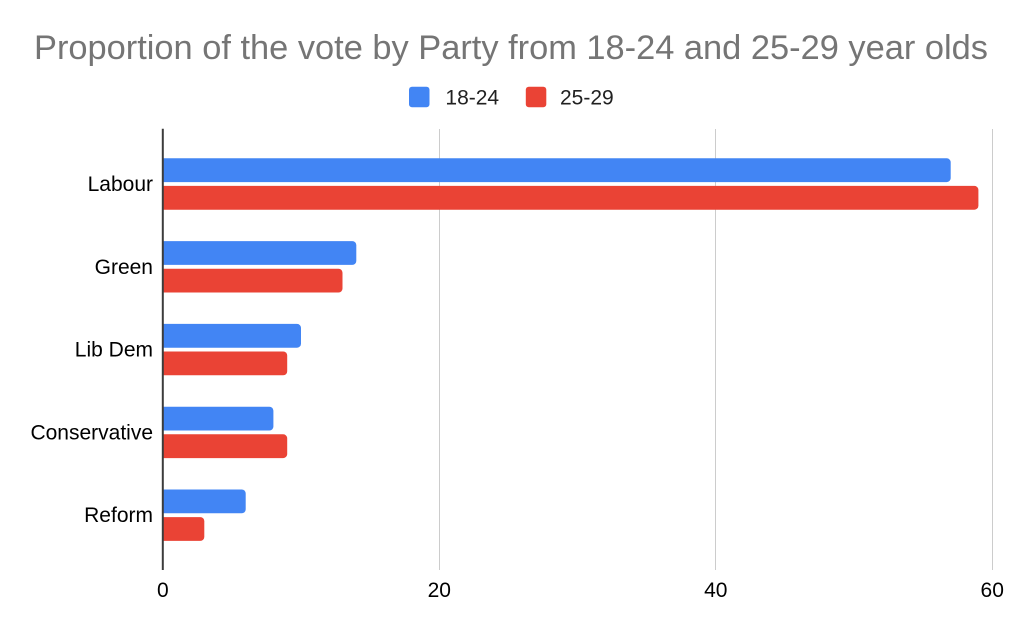 This screenshot has width=1024, height=633. What do you see at coordinates (118, 515) in the screenshot?
I see `svg-text: Reform` at bounding box center [118, 515].